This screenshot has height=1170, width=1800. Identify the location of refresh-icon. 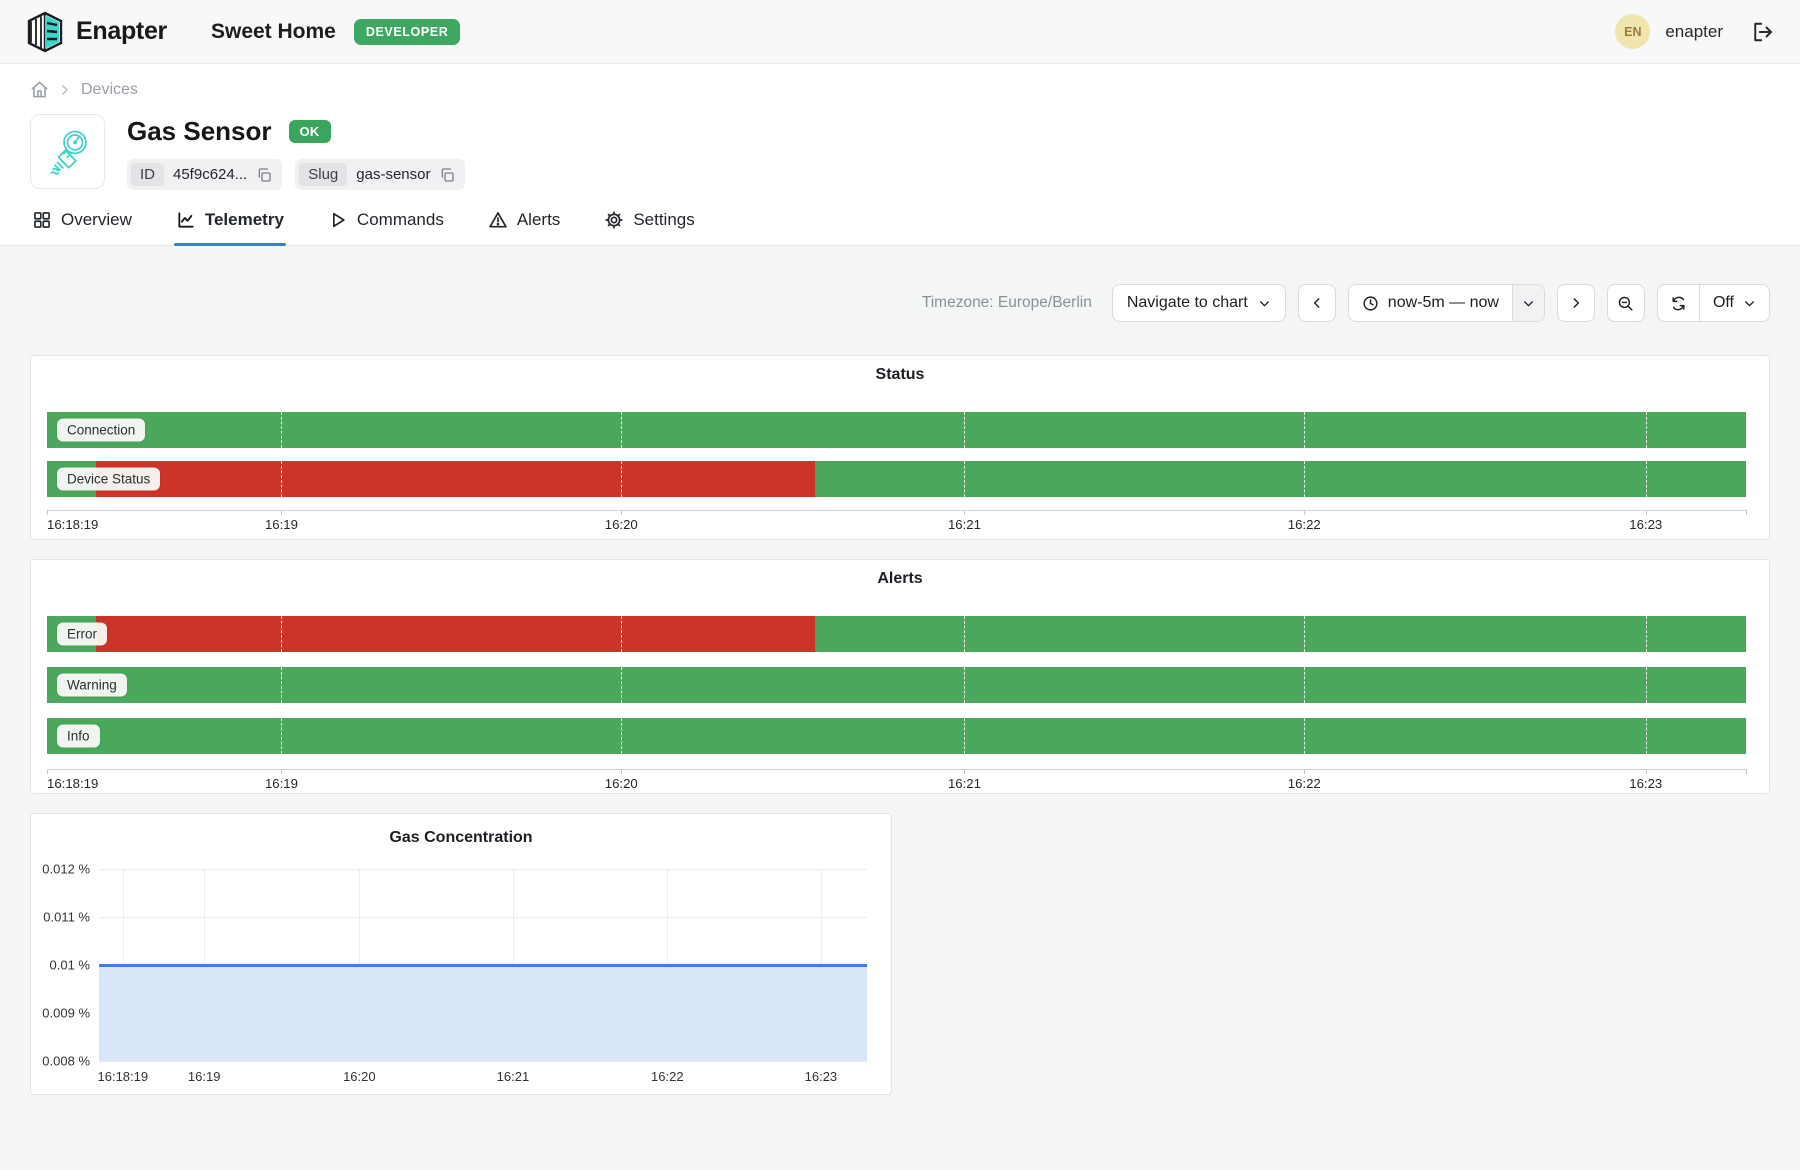
(1678, 303).